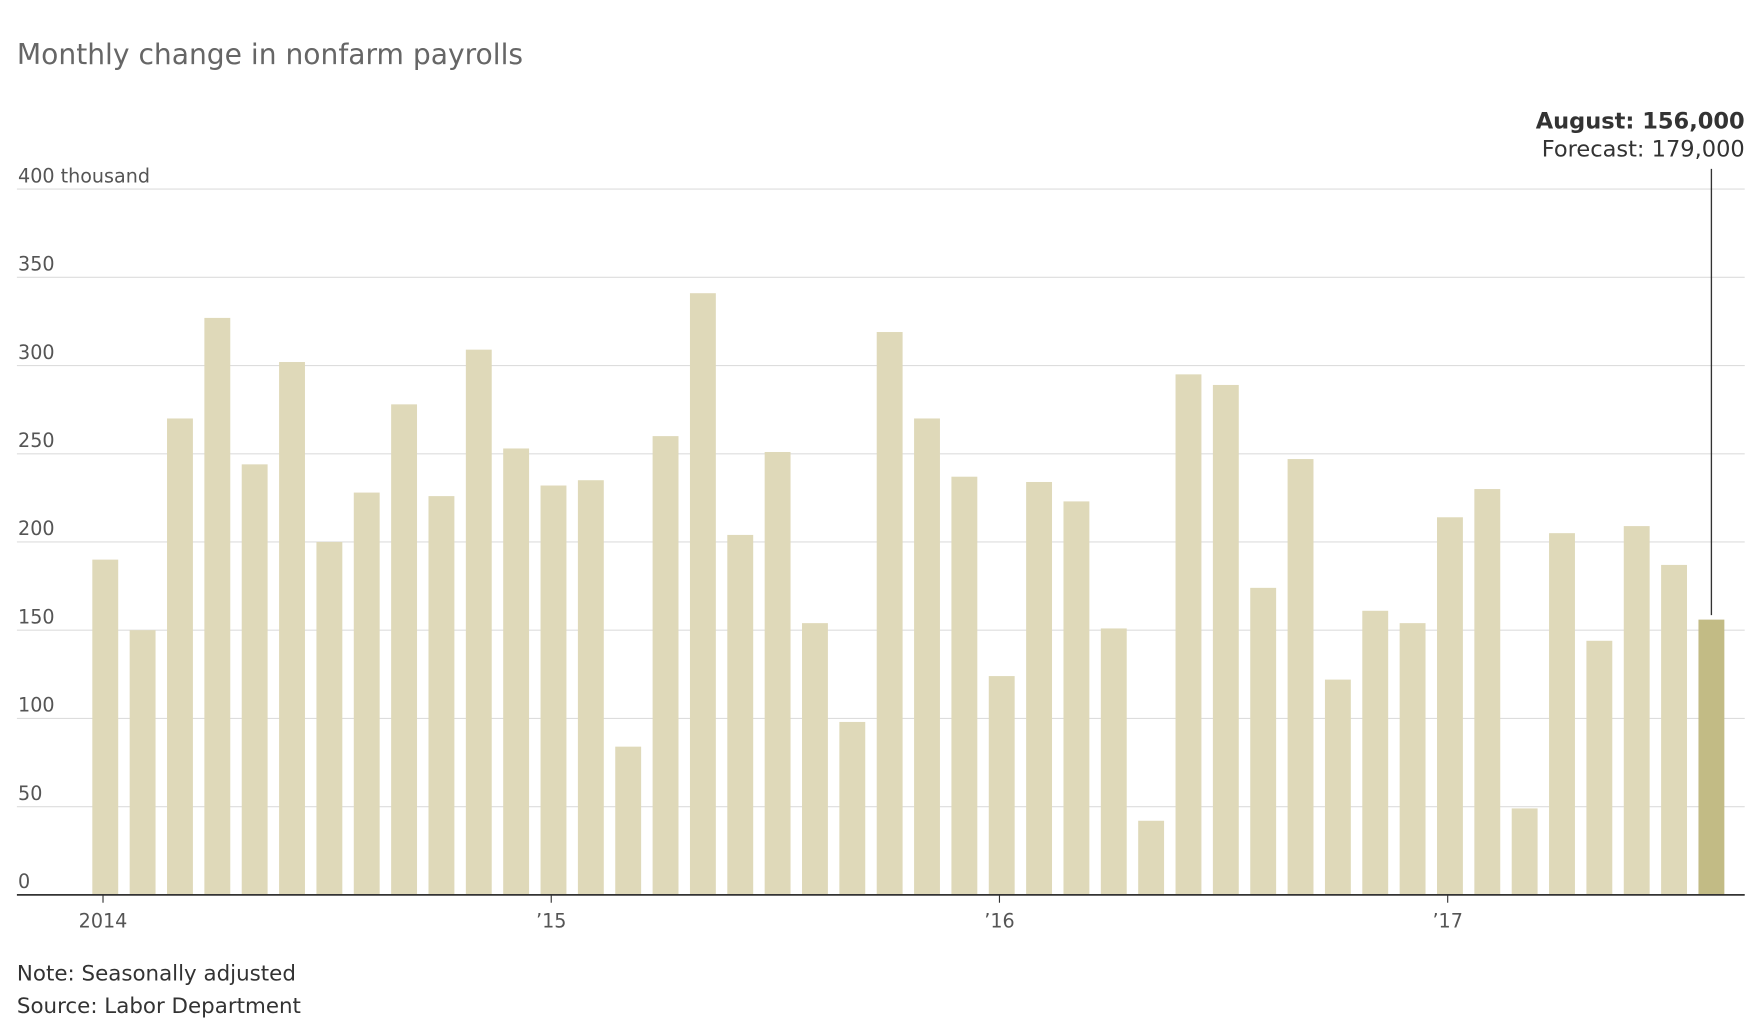 This screenshot has height=1018, width=1756. I want to click on note: Note: Seasonally adjusted, so click(156, 973).